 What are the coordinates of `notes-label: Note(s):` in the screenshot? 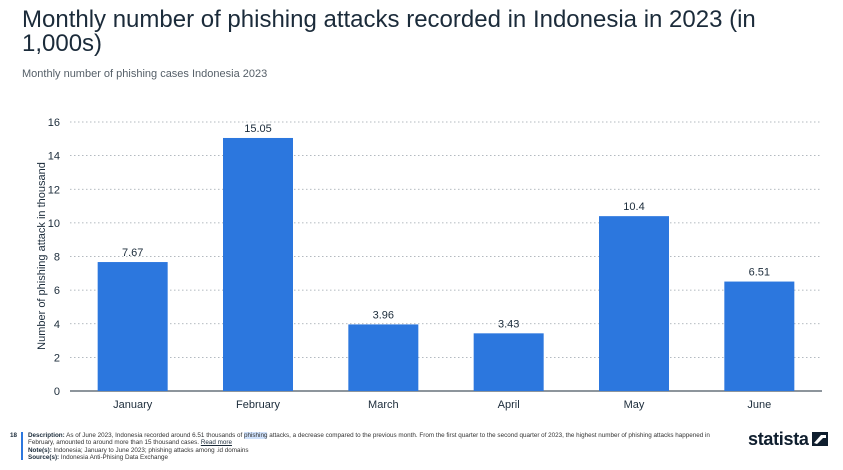 It's located at (40, 450).